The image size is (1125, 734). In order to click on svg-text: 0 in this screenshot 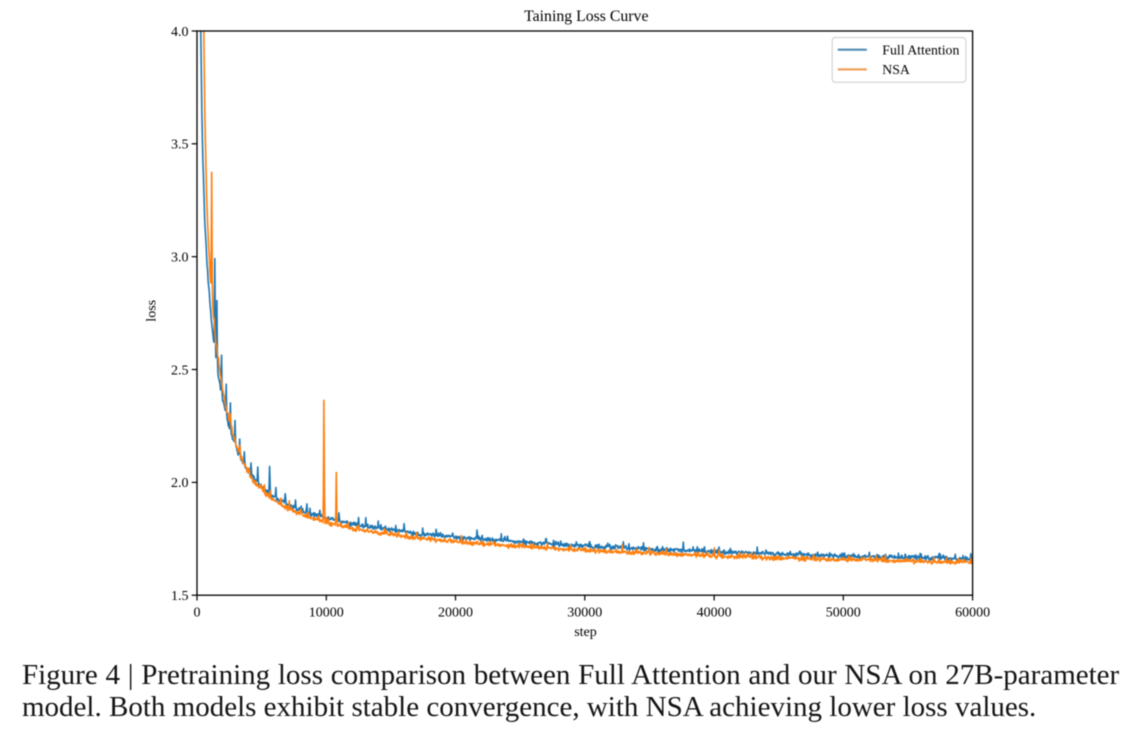, I will do `click(197, 612)`.